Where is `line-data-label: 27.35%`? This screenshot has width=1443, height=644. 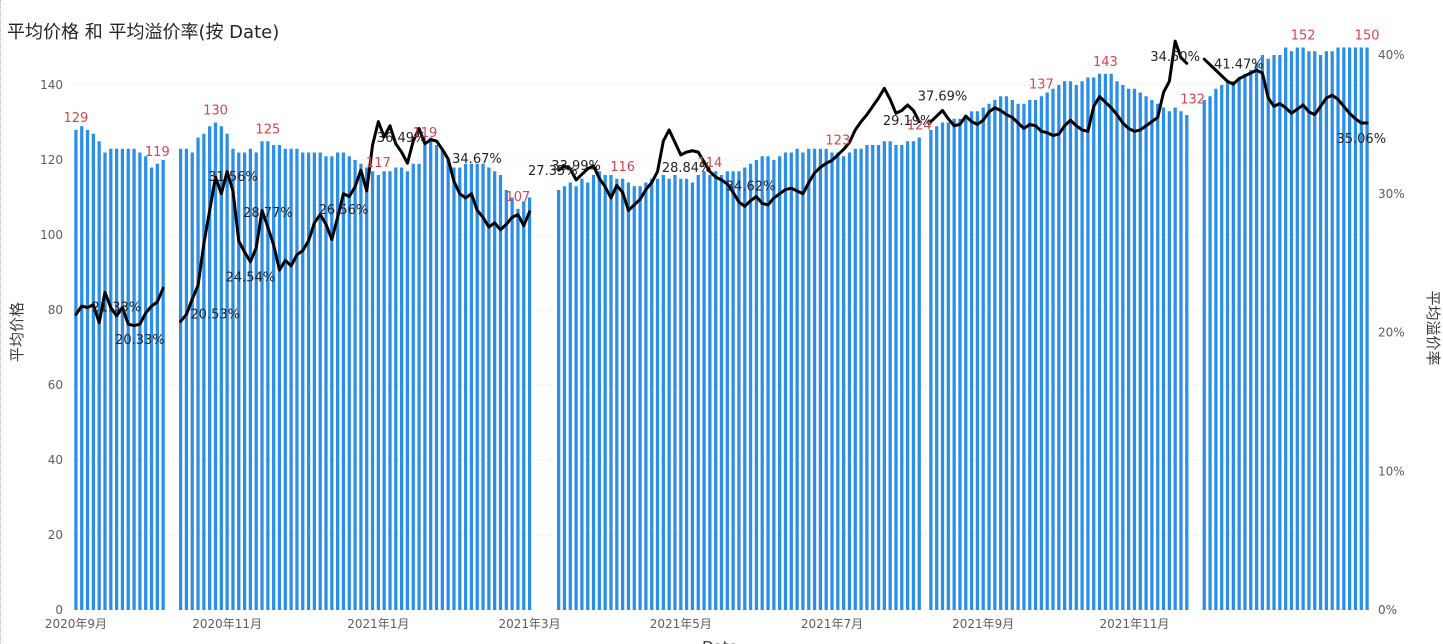 line-data-label: 27.35% is located at coordinates (553, 171).